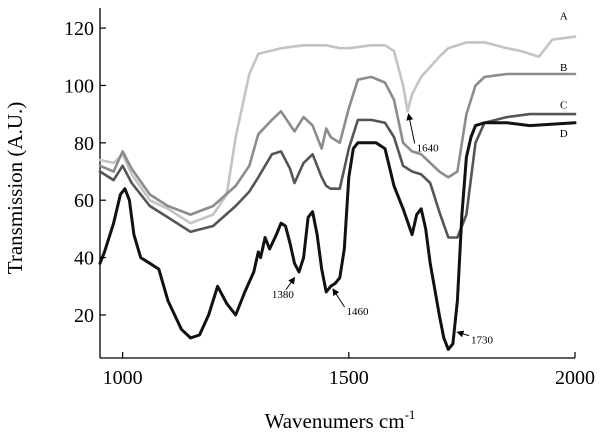  What do you see at coordinates (84, 201) in the screenshot?
I see `y-tick-label: 60` at bounding box center [84, 201].